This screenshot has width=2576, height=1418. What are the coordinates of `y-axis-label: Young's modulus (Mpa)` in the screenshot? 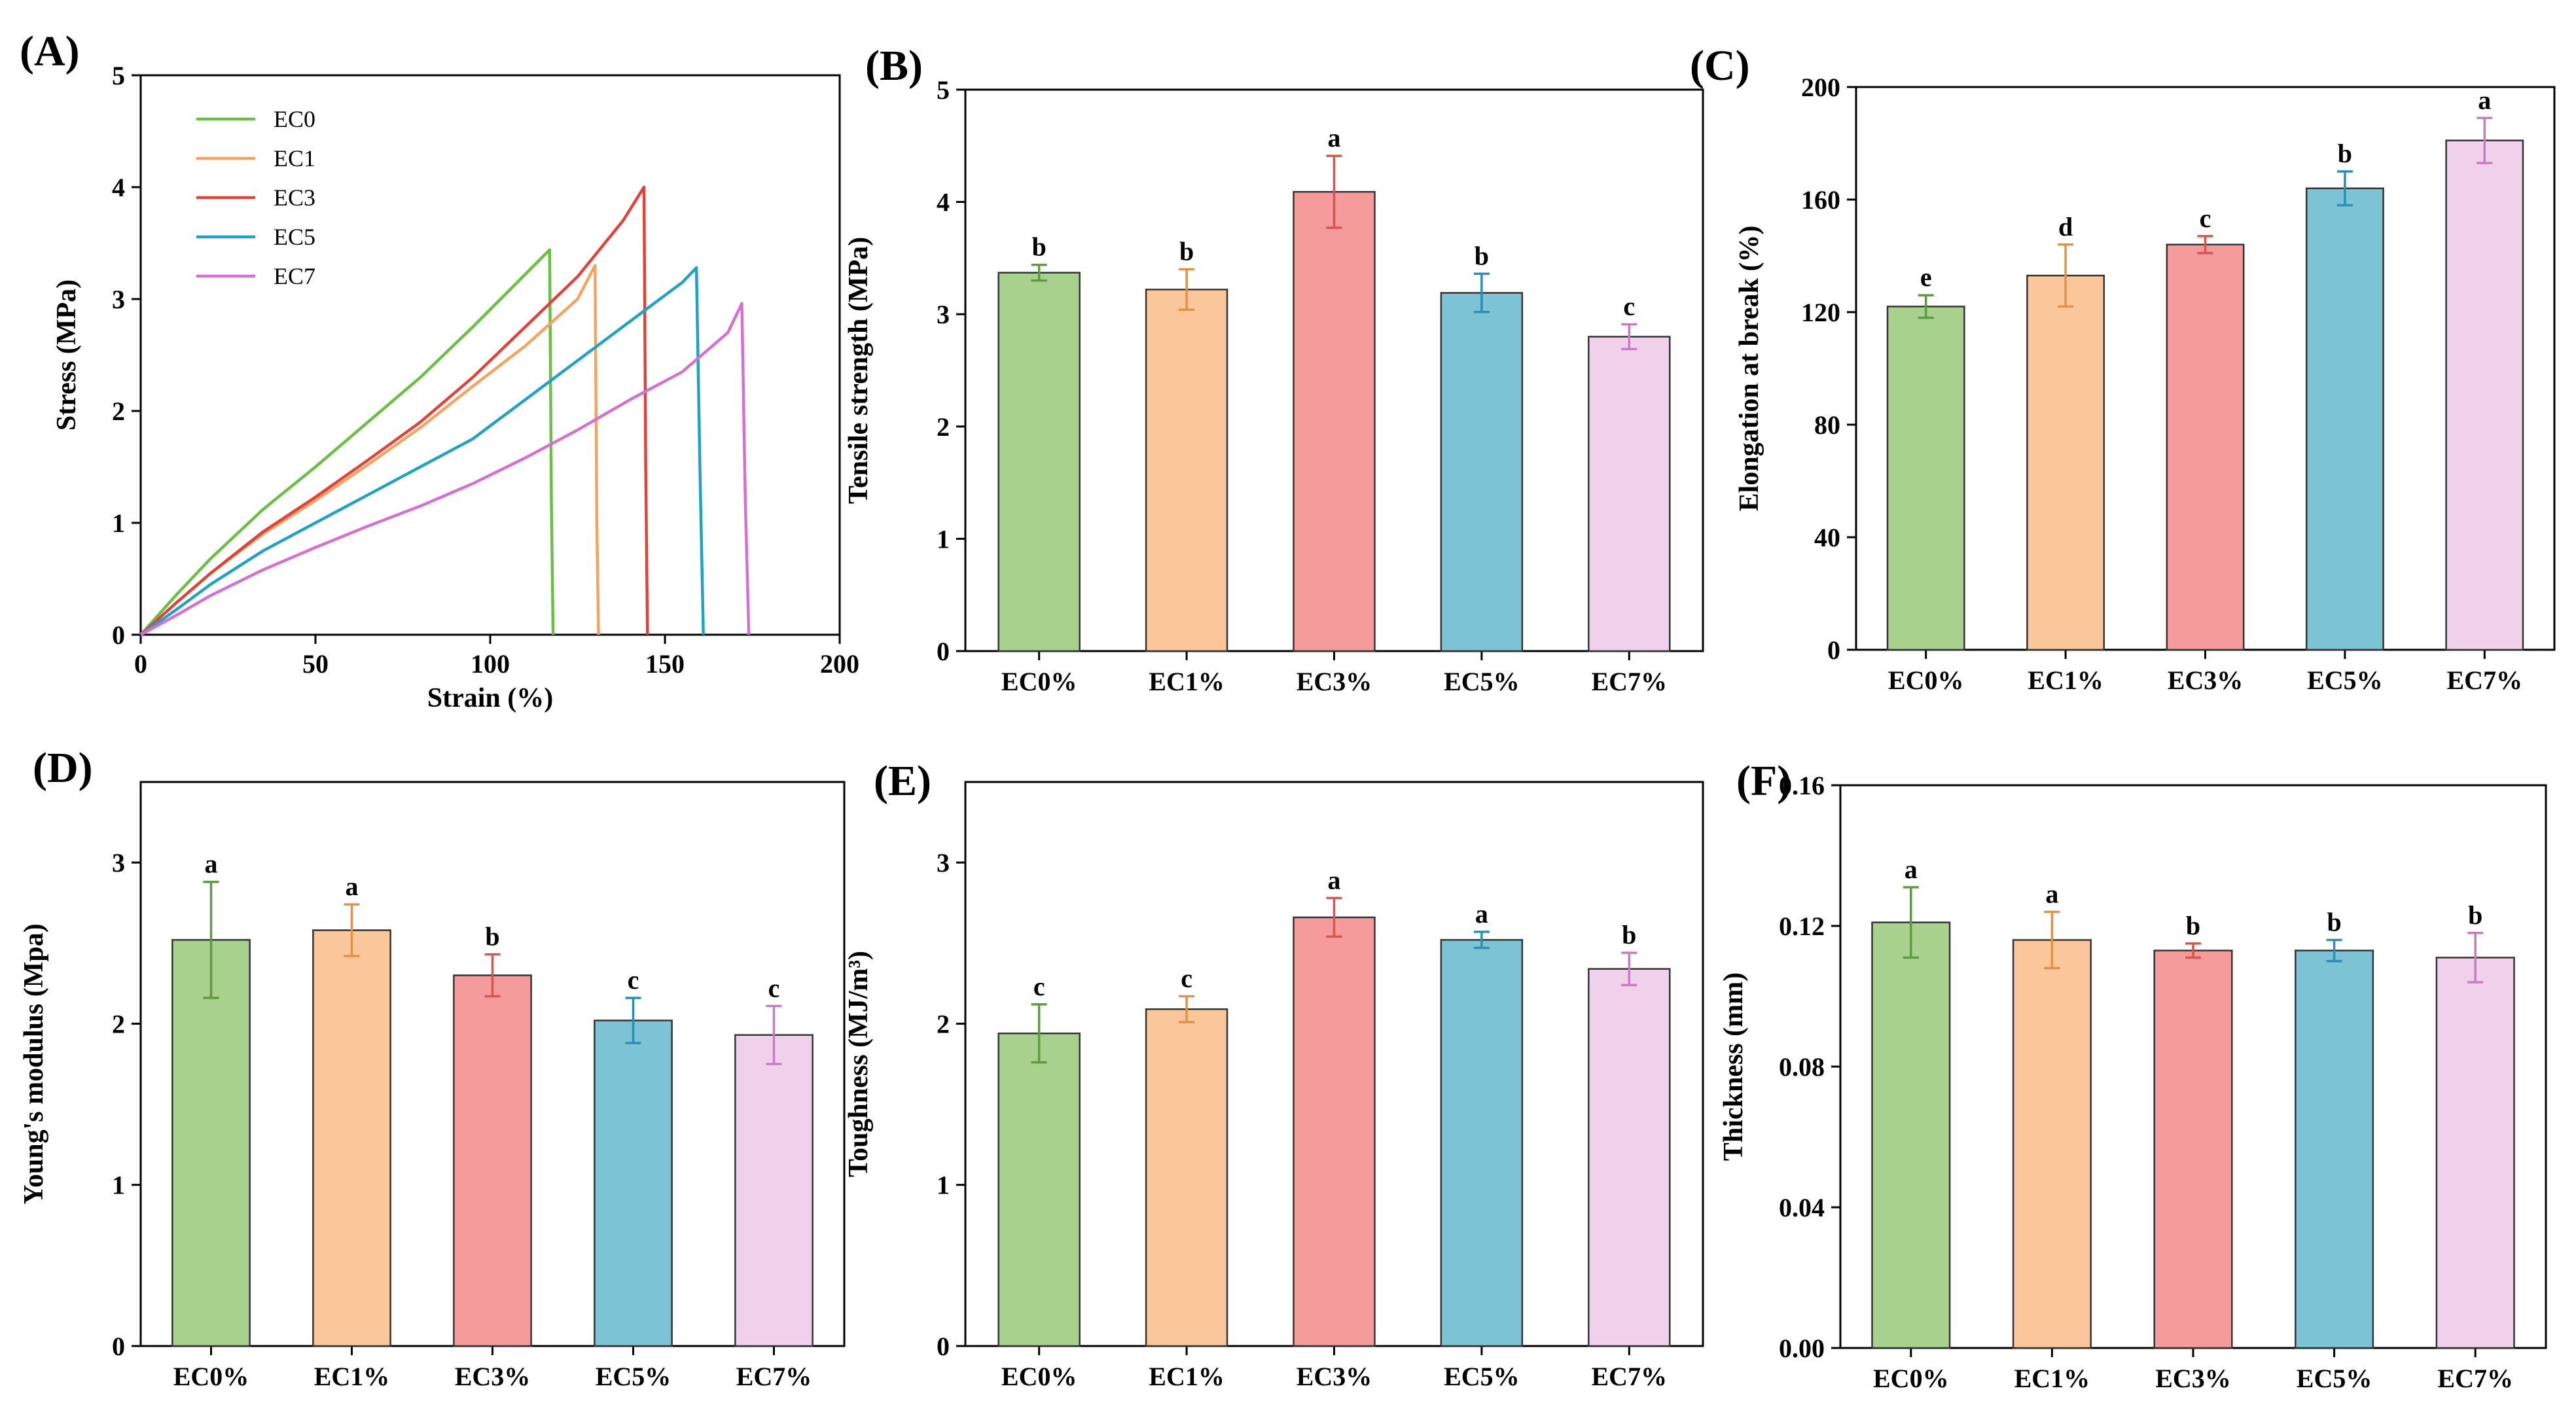 It's located at (34, 1063).